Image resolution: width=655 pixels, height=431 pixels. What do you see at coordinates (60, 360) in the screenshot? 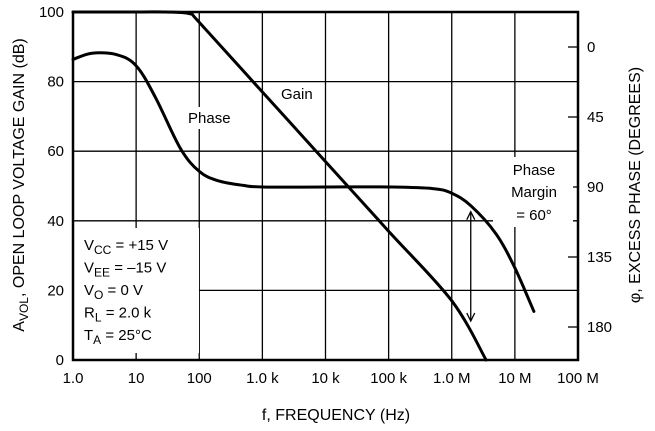
I see `y-tick-label: 0` at bounding box center [60, 360].